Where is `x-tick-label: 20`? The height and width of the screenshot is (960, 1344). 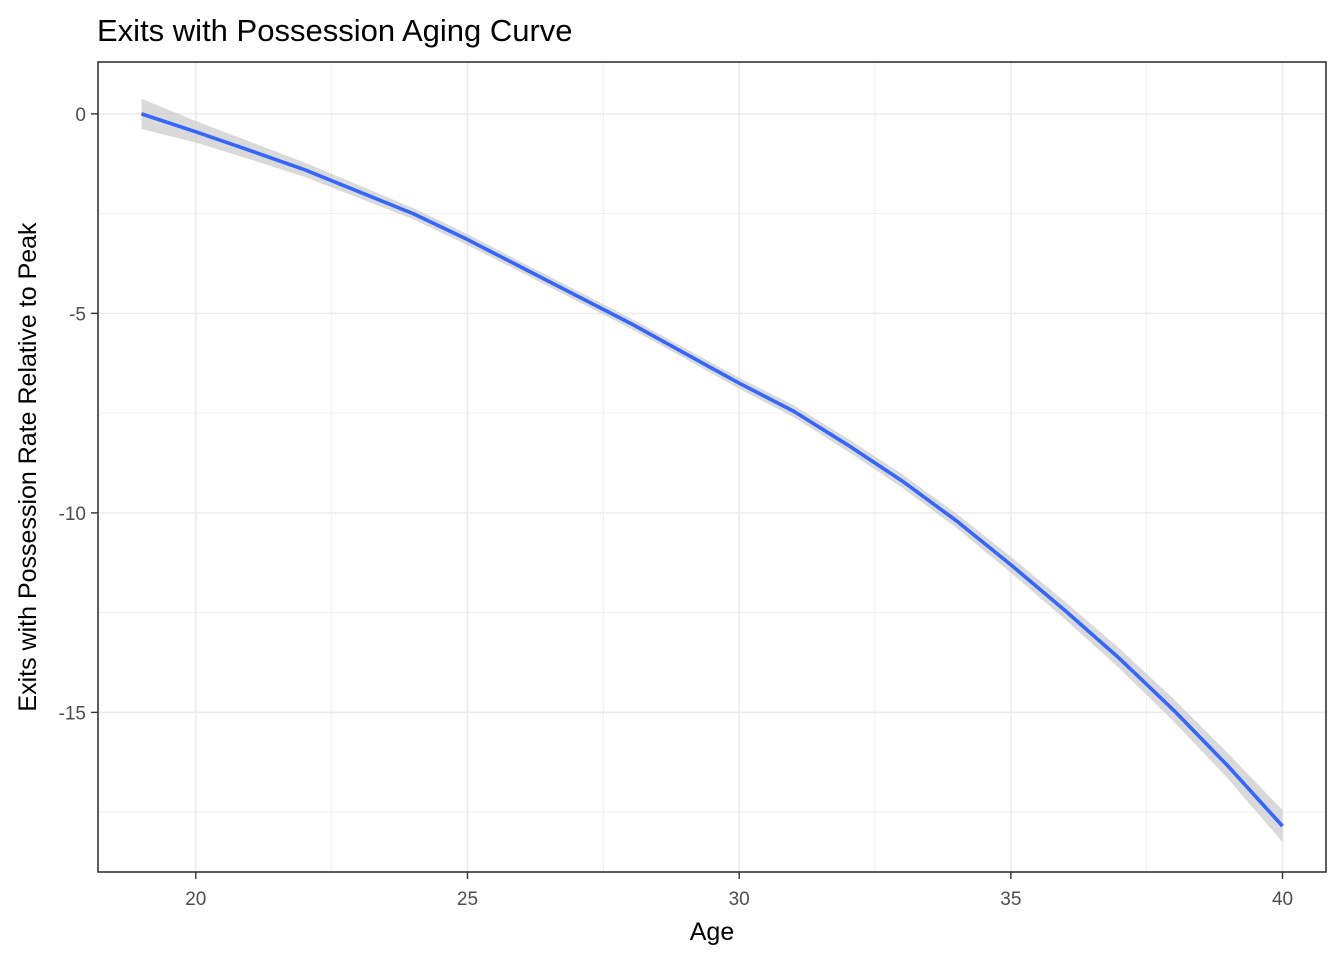 x-tick-label: 20 is located at coordinates (195, 899).